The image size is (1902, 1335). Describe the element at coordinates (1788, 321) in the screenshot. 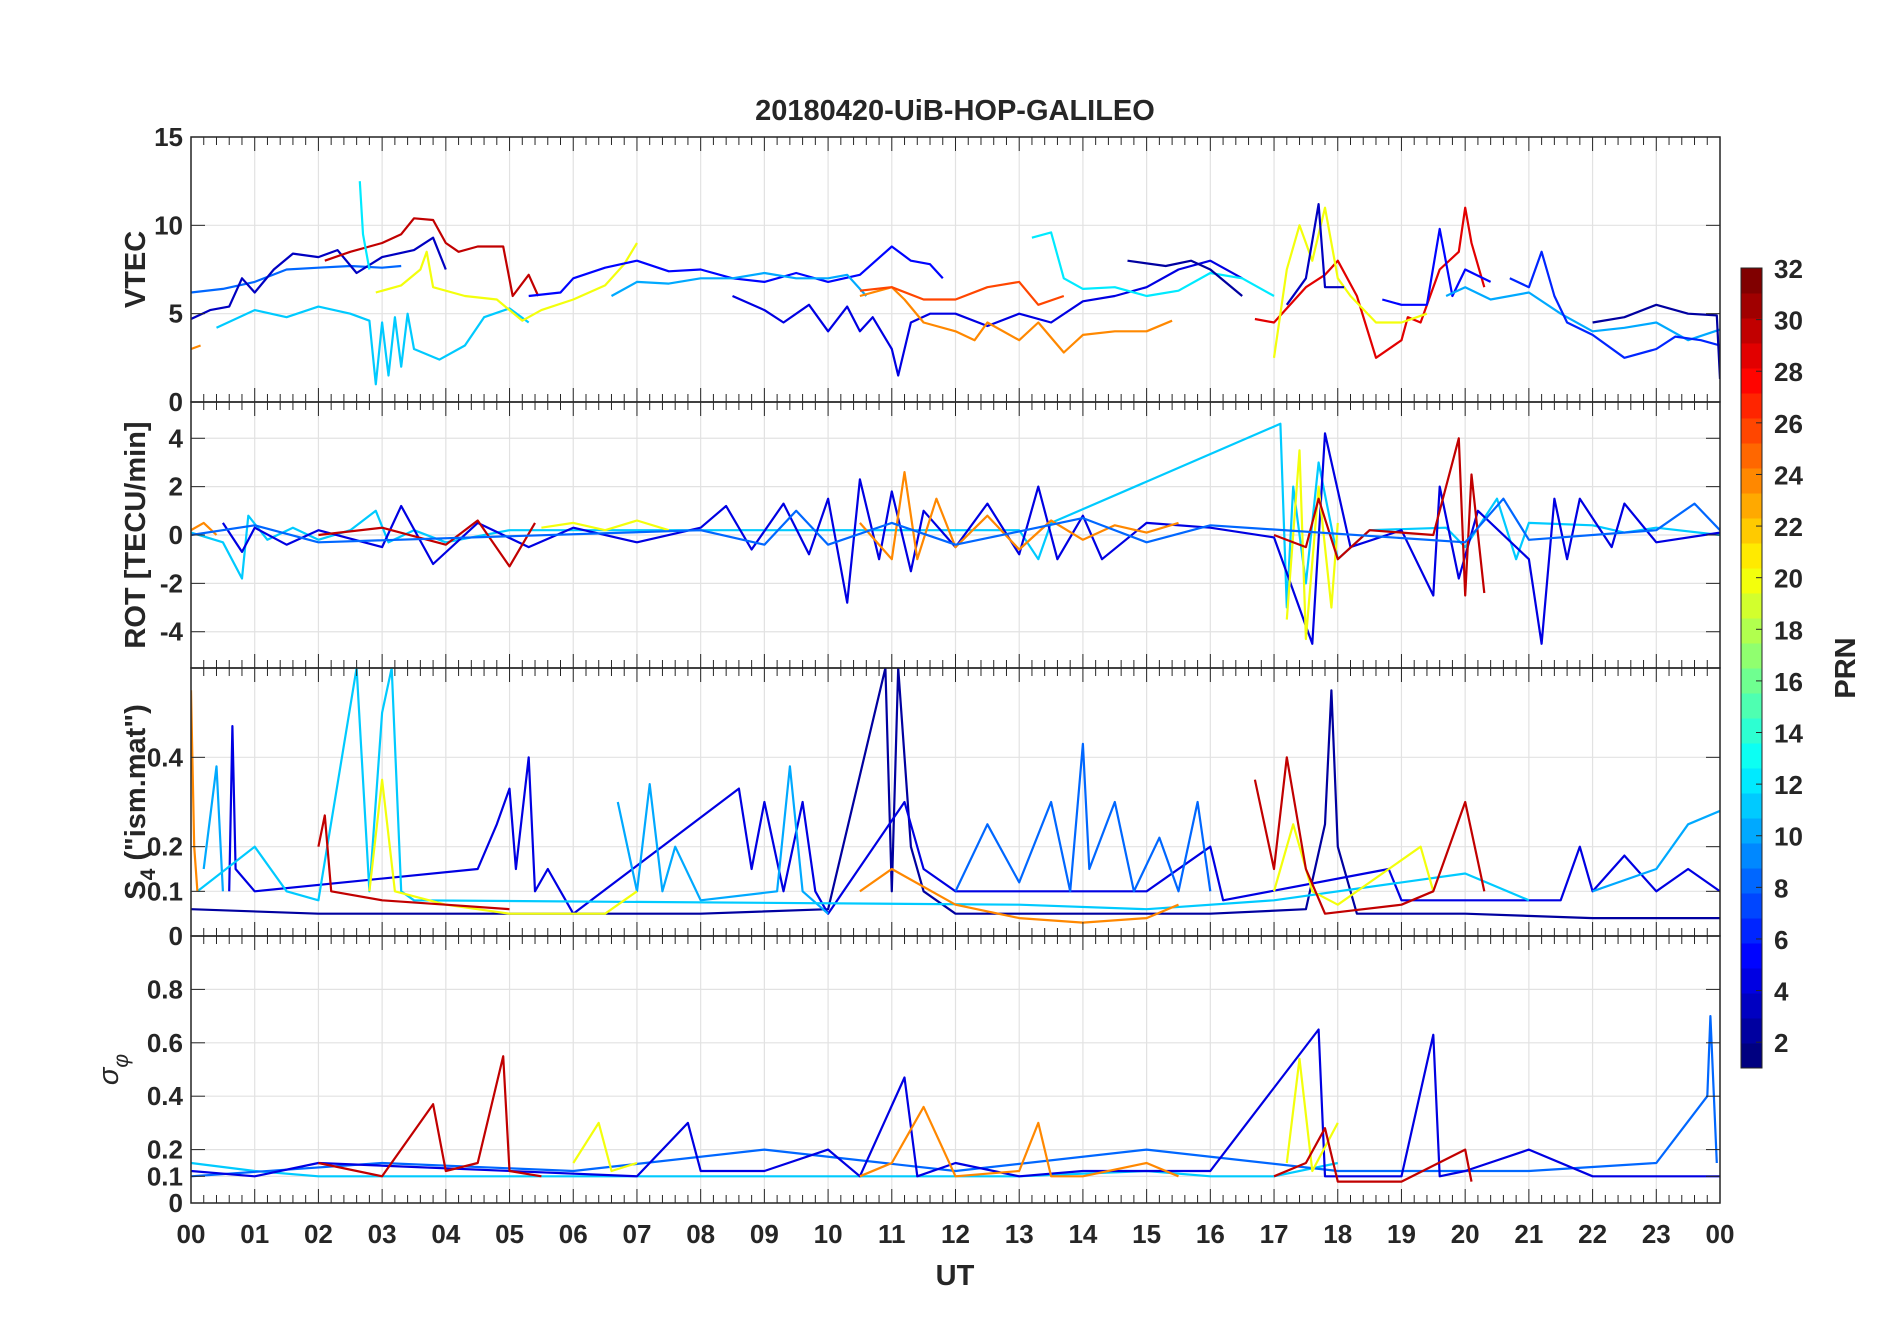

I see `colorbar-tick-label: 30` at that location.